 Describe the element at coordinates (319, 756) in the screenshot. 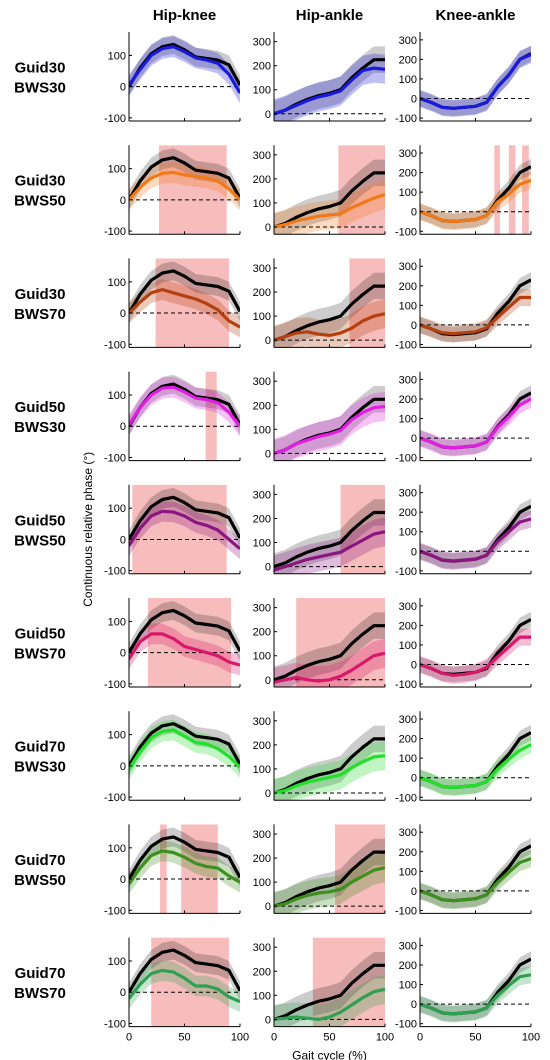

I see `panel-guid70-bws30-hip-ankle: 0 100 200 300` at that location.